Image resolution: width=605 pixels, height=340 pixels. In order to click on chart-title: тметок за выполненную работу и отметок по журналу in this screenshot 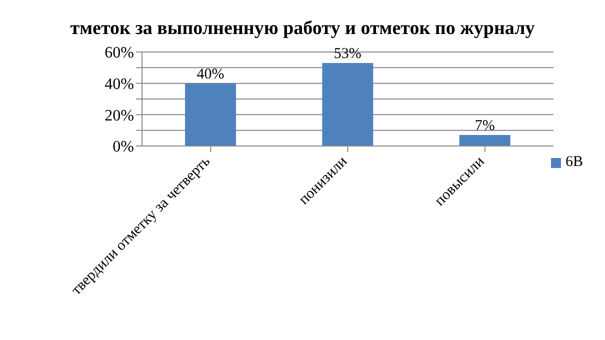, I will do `click(302, 29)`.